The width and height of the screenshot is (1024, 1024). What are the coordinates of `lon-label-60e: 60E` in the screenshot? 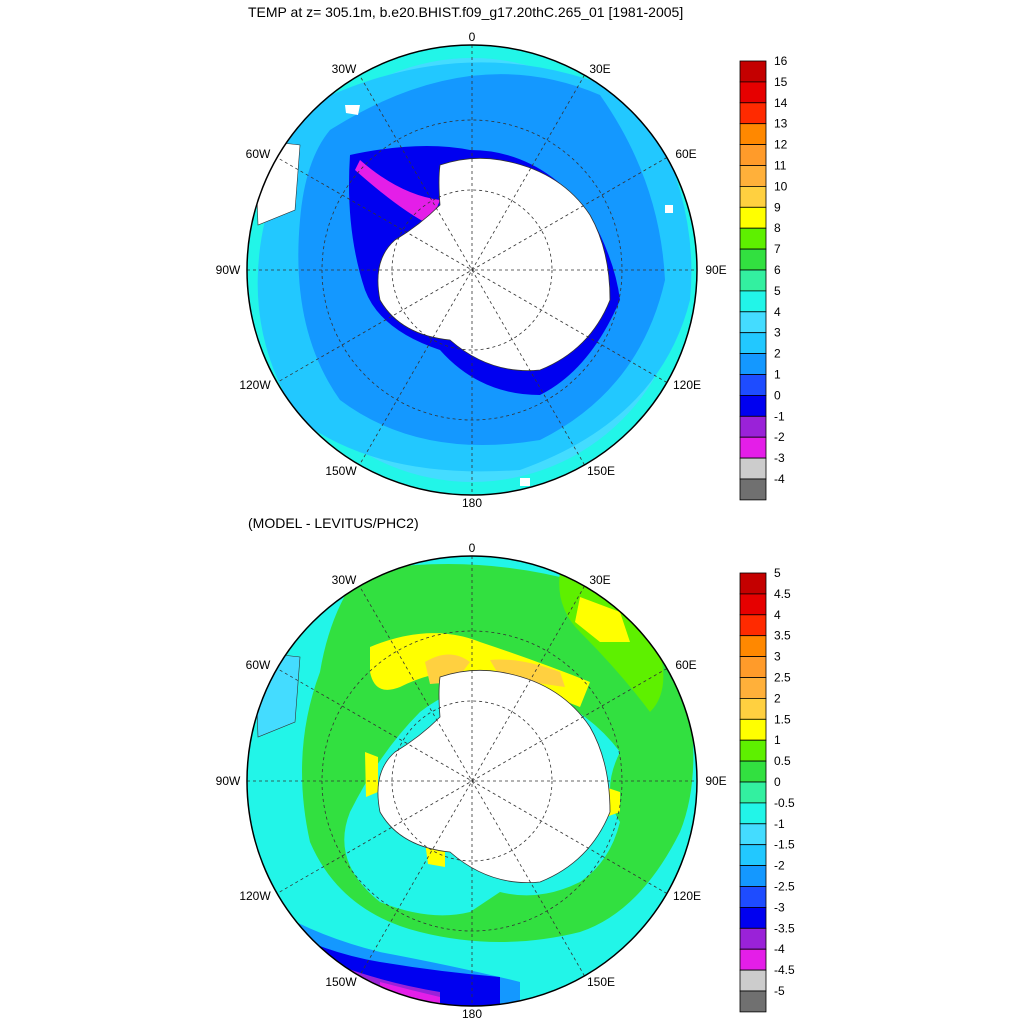 It's located at (685, 665).